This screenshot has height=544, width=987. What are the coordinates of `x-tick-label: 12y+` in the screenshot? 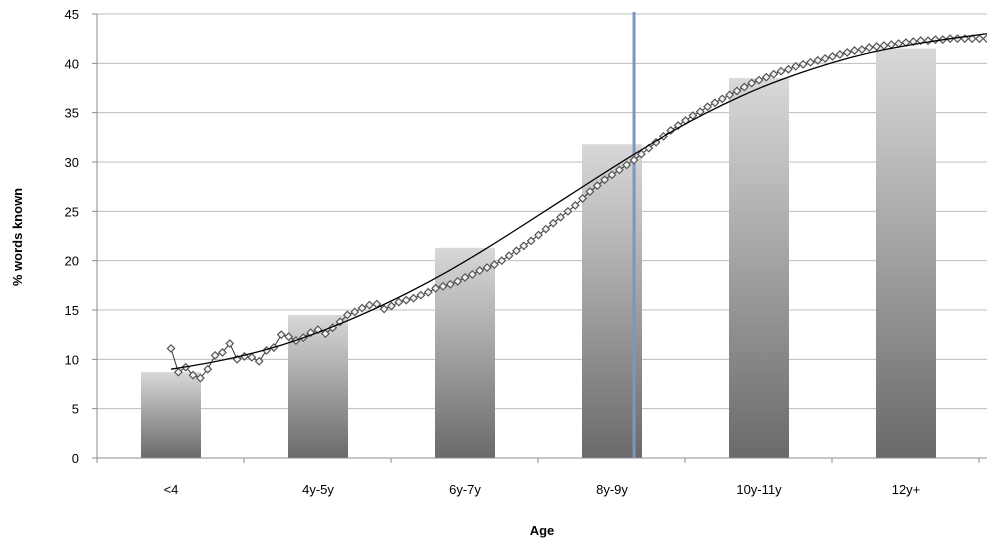 It's located at (906, 489).